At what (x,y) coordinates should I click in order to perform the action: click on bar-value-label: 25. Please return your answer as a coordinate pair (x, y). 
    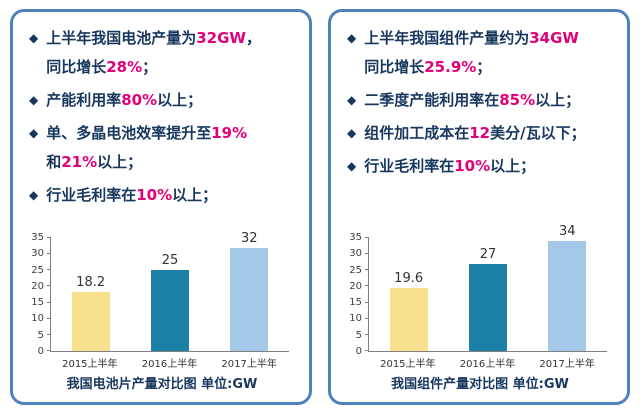
    Looking at the image, I should click on (170, 261).